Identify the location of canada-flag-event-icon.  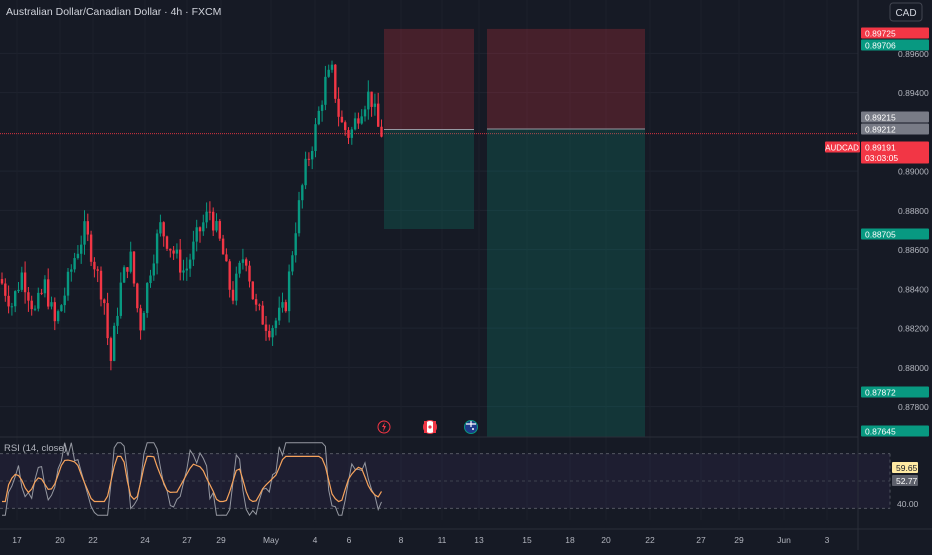
(430, 427).